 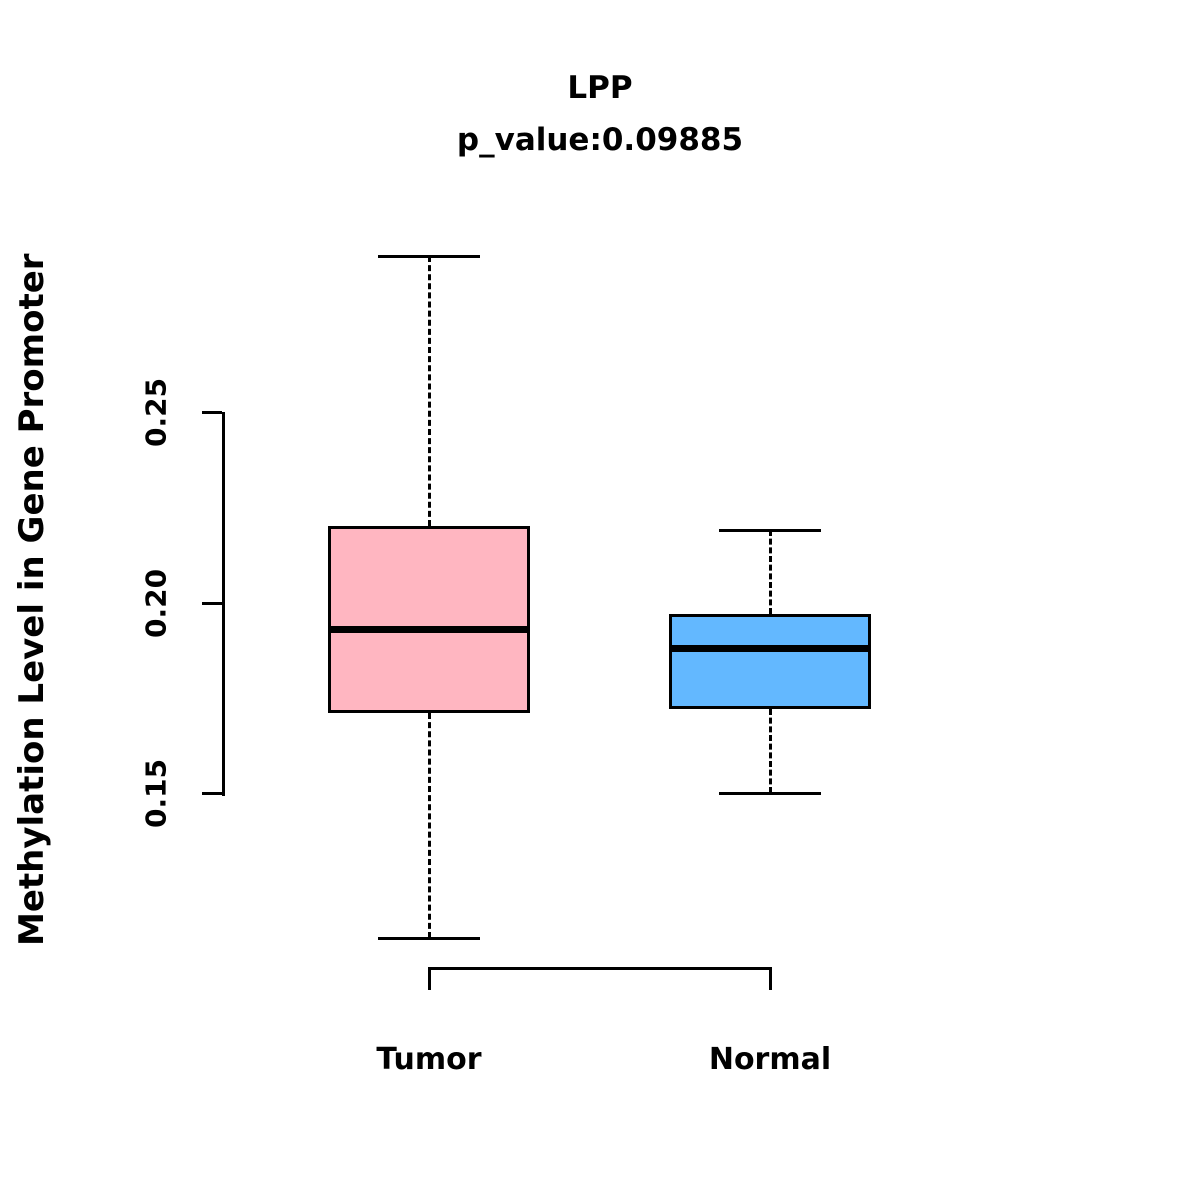 I want to click on whisker-cap-upper-tumor, so click(x=429, y=256).